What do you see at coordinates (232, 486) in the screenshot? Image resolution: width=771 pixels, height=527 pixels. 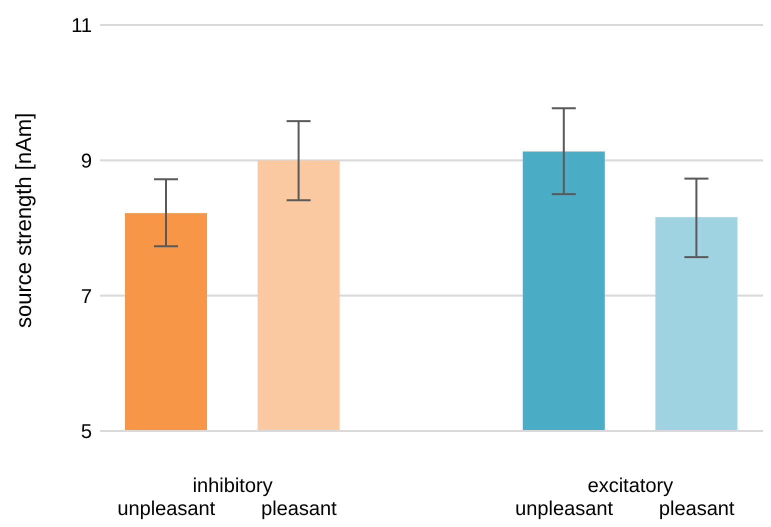 I see `text: inhibitory` at bounding box center [232, 486].